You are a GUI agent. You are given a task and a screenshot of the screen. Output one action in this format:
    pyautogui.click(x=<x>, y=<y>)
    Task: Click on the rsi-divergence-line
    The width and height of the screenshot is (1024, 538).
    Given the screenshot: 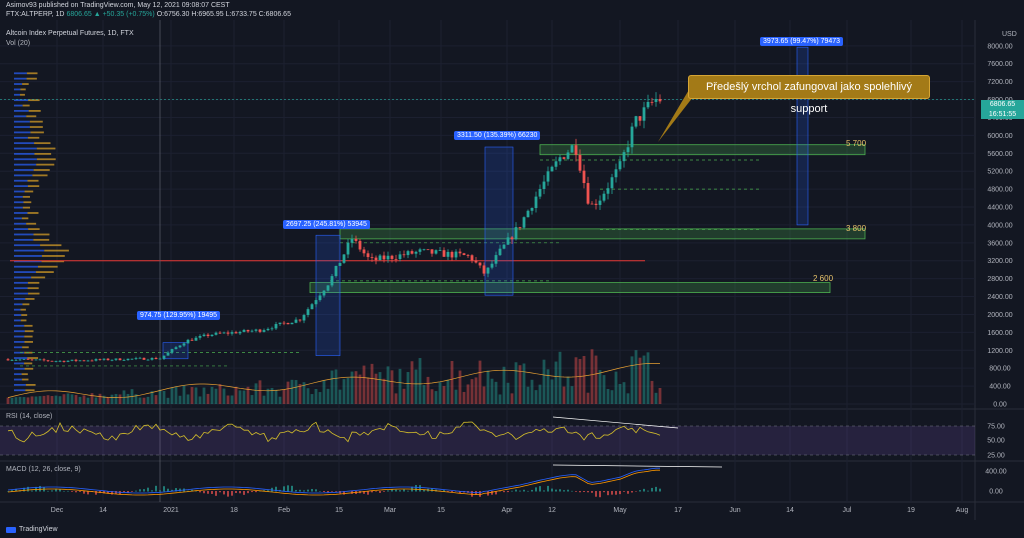 What is the action you would take?
    pyautogui.click(x=615, y=422)
    